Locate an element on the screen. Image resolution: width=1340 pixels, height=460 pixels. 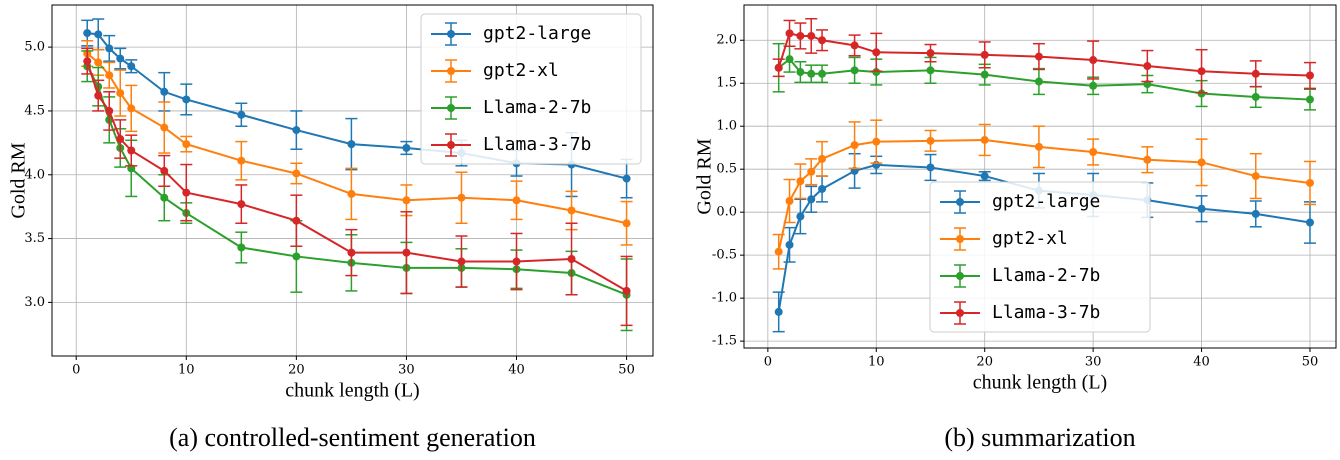
y-tick-label: -1.5 is located at coordinates (724, 341).